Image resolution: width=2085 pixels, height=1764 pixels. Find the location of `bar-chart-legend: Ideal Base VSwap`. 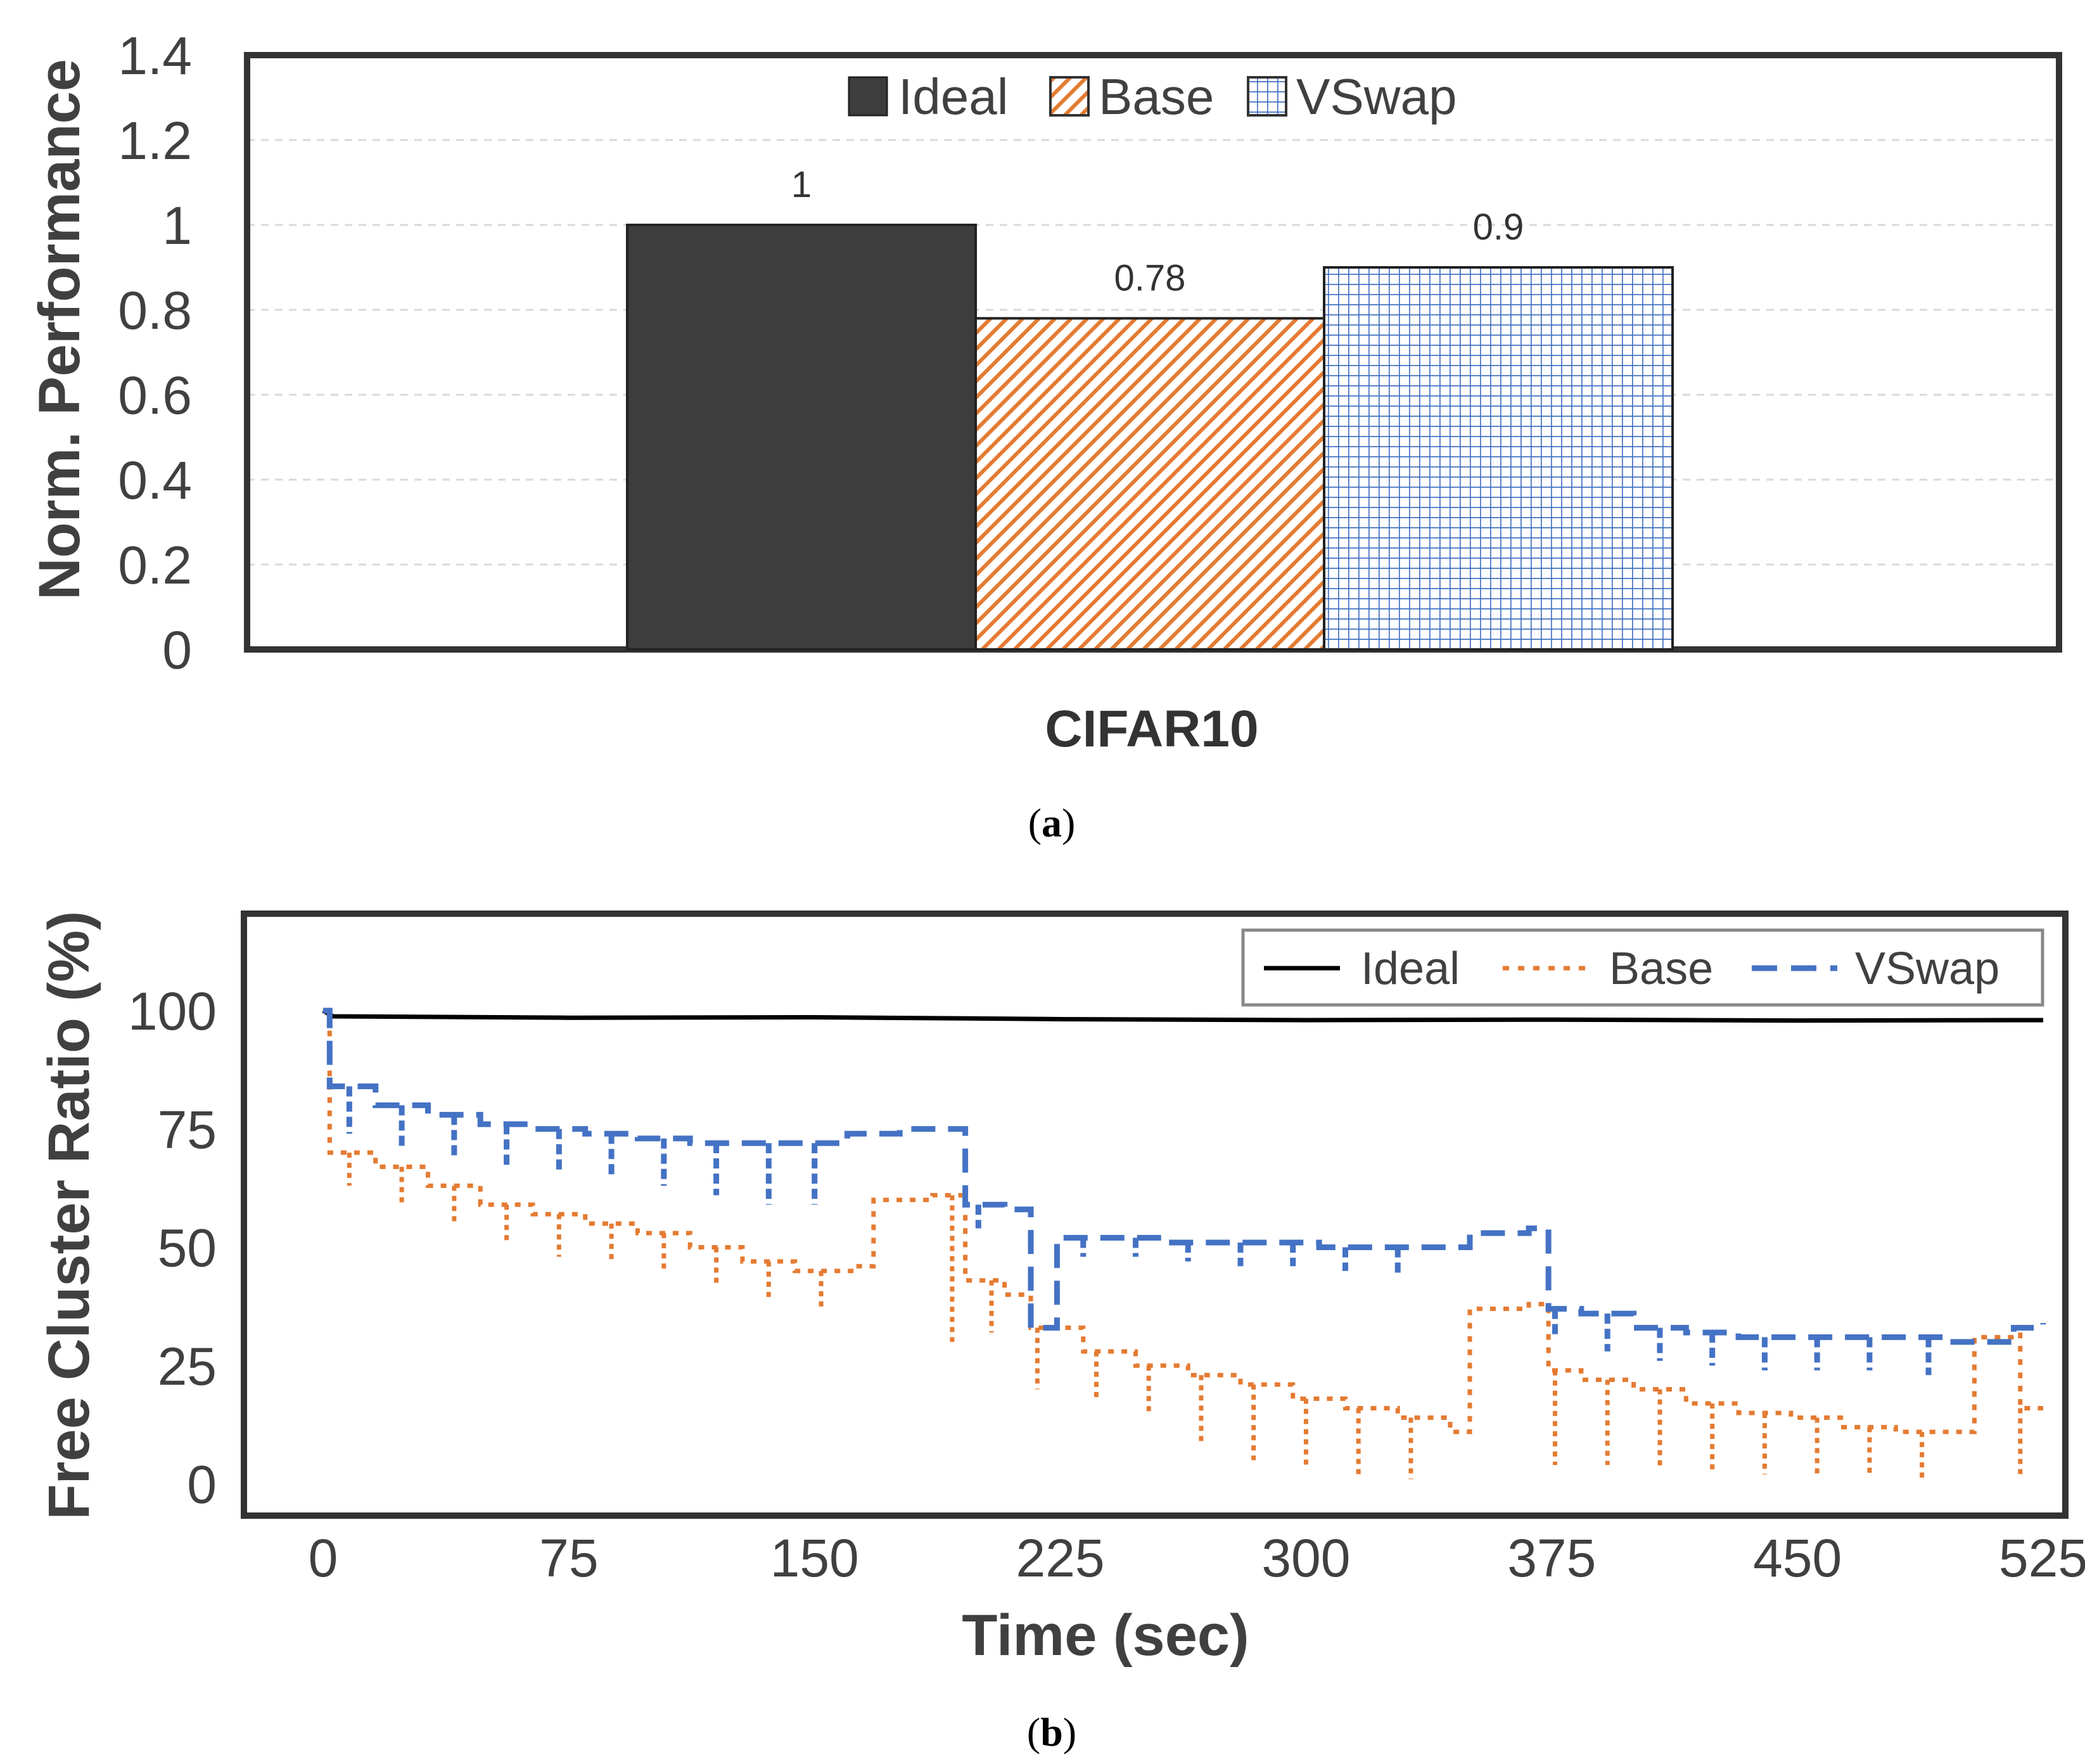

bar-chart-legend: Ideal Base VSwap is located at coordinates (1152, 96).